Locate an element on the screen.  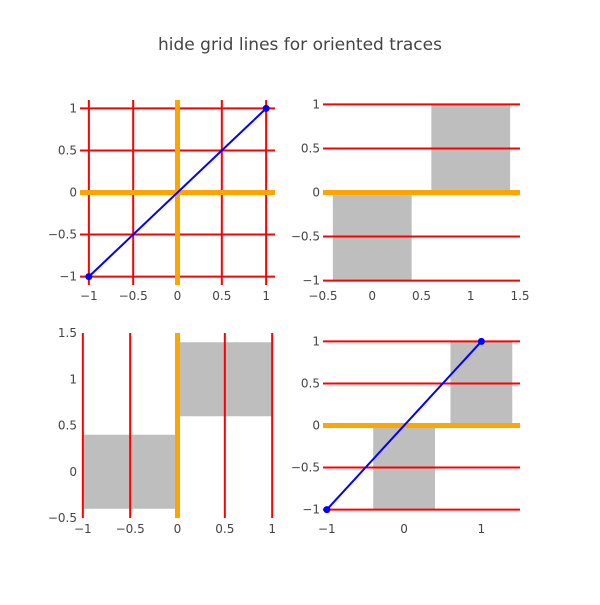
subplot-top-right: −0.5 0 0.5 1 1.5−1−0.500.51 is located at coordinates (410, 200).